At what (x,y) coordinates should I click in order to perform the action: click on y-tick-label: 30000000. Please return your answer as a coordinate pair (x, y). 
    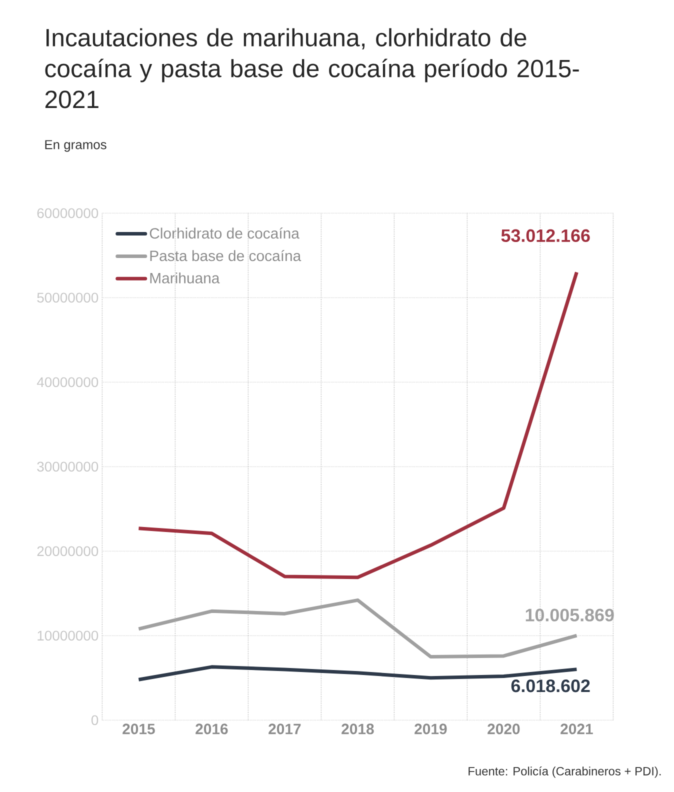
    Looking at the image, I should click on (67, 467).